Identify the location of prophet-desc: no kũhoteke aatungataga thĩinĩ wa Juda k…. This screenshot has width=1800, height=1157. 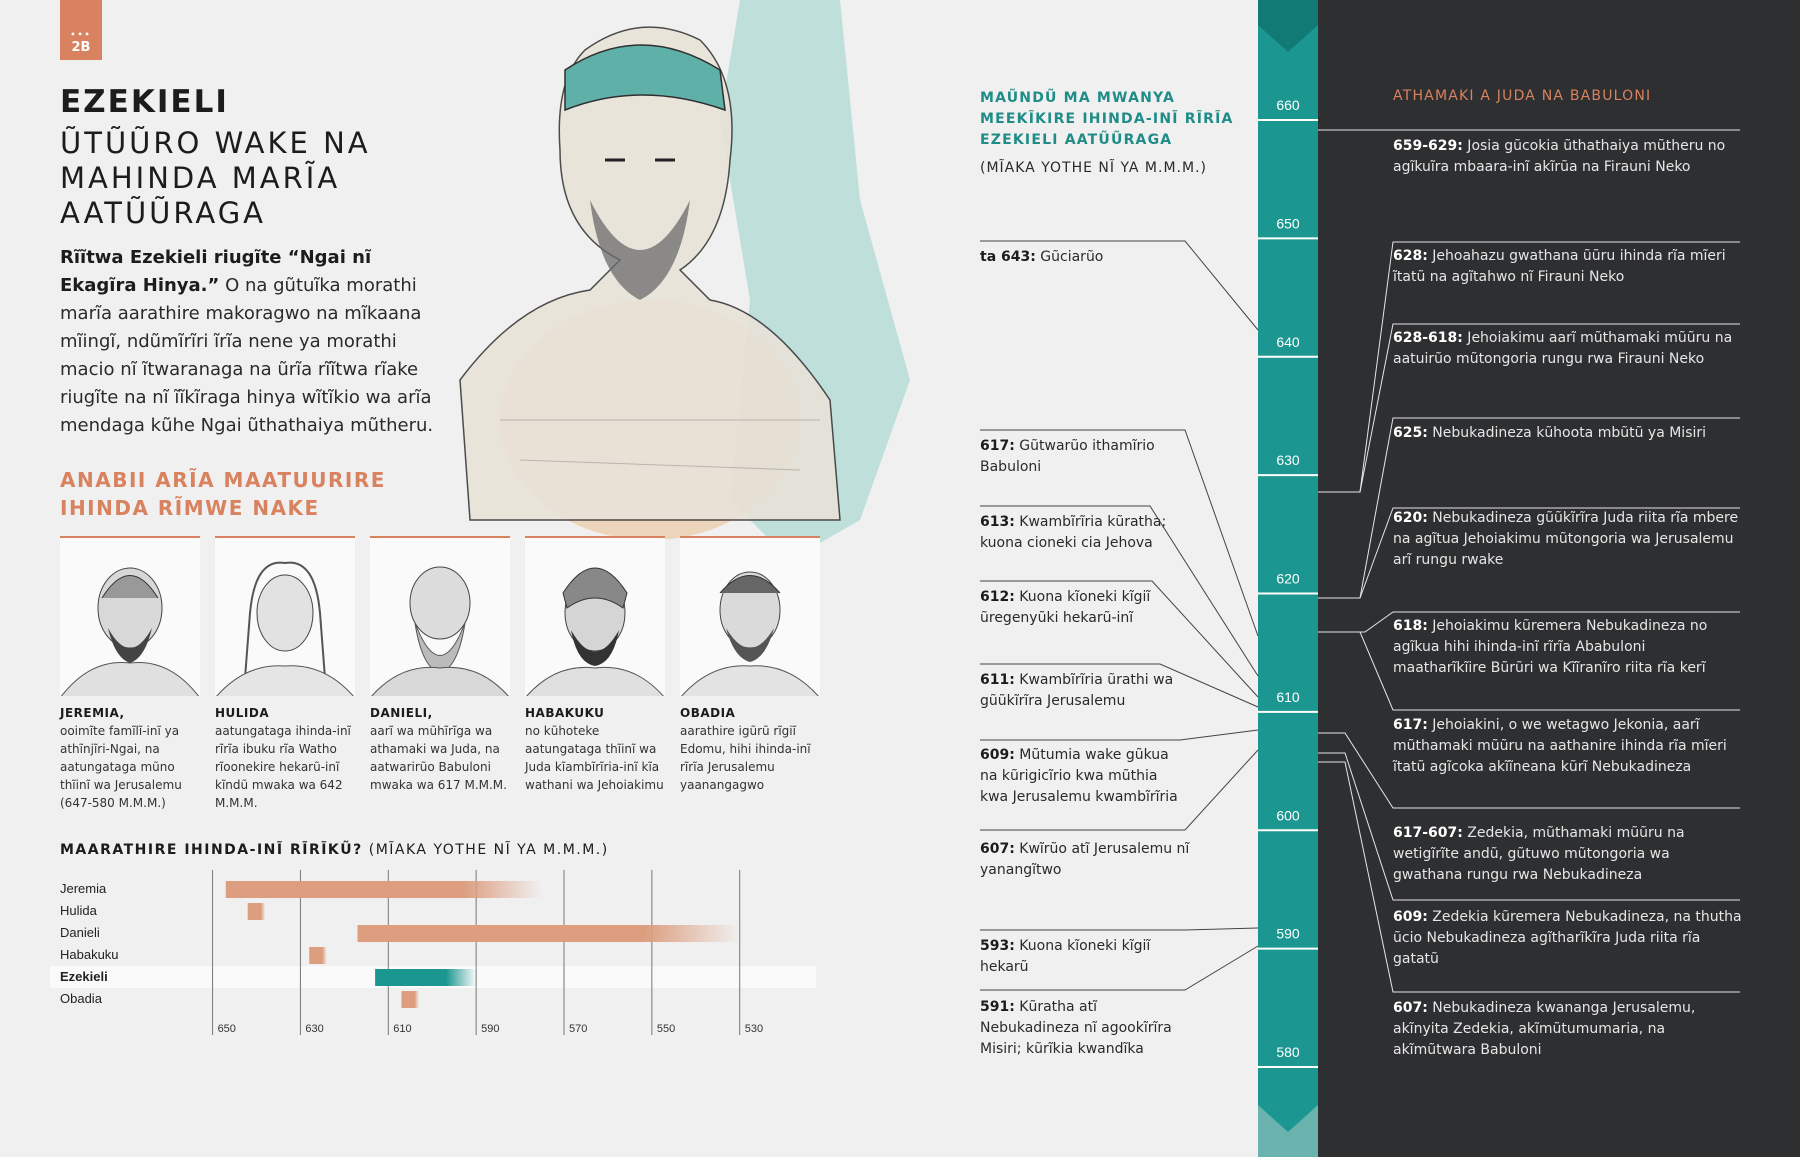
(594, 758).